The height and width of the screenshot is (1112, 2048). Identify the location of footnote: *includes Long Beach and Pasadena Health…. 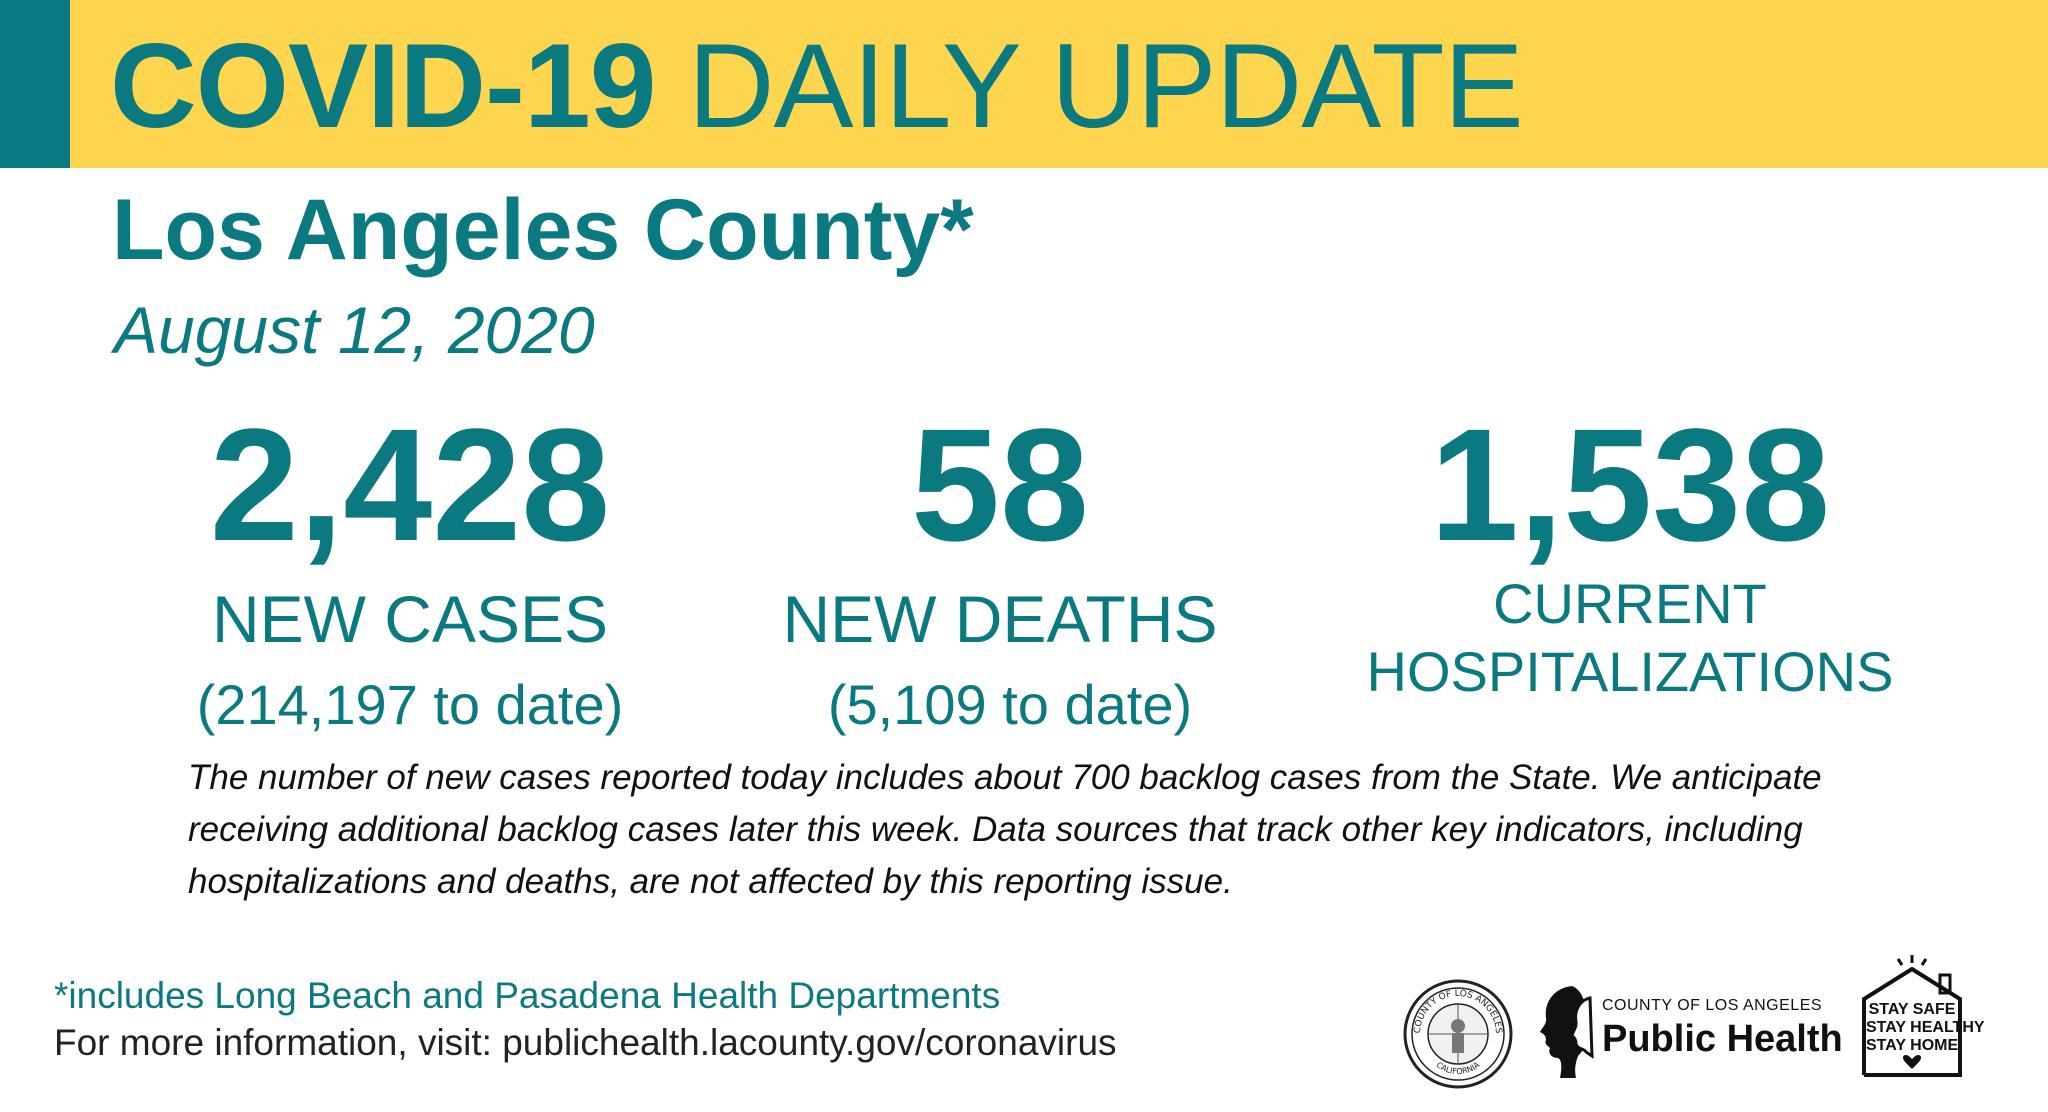
(527, 995).